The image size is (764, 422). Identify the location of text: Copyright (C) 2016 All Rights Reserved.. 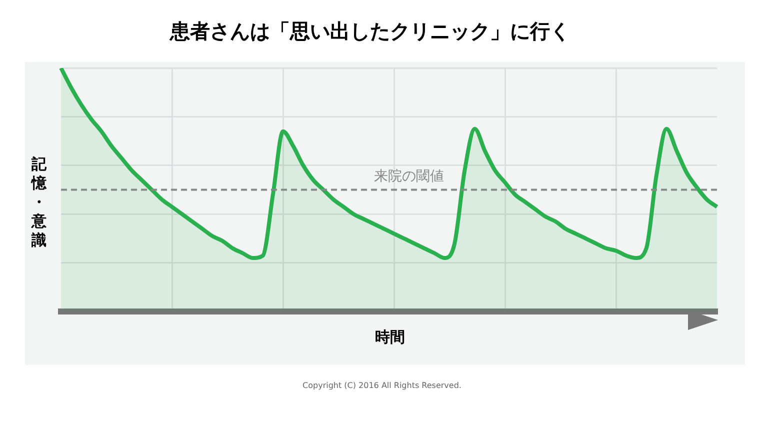
(382, 385).